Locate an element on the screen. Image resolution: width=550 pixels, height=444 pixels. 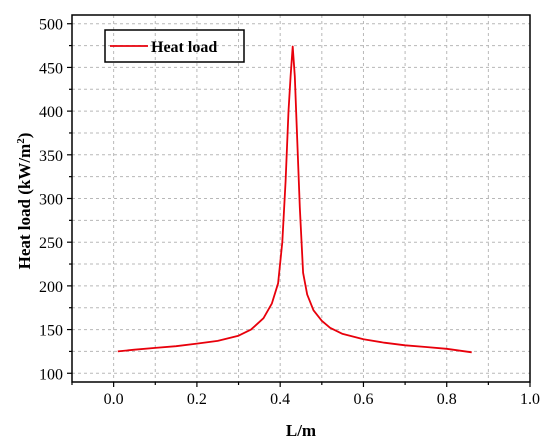
x-tick-labels: 0.0 0.2 0.4 0.6 0.8 1.0 is located at coordinates (322, 399).